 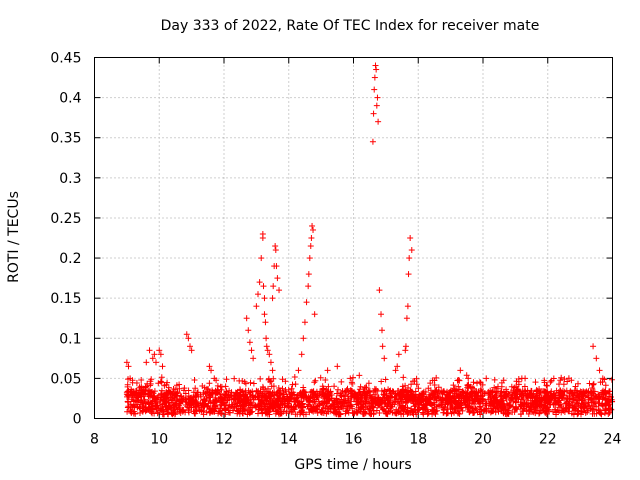 What do you see at coordinates (613, 440) in the screenshot?
I see `x-tick-label: 24` at bounding box center [613, 440].